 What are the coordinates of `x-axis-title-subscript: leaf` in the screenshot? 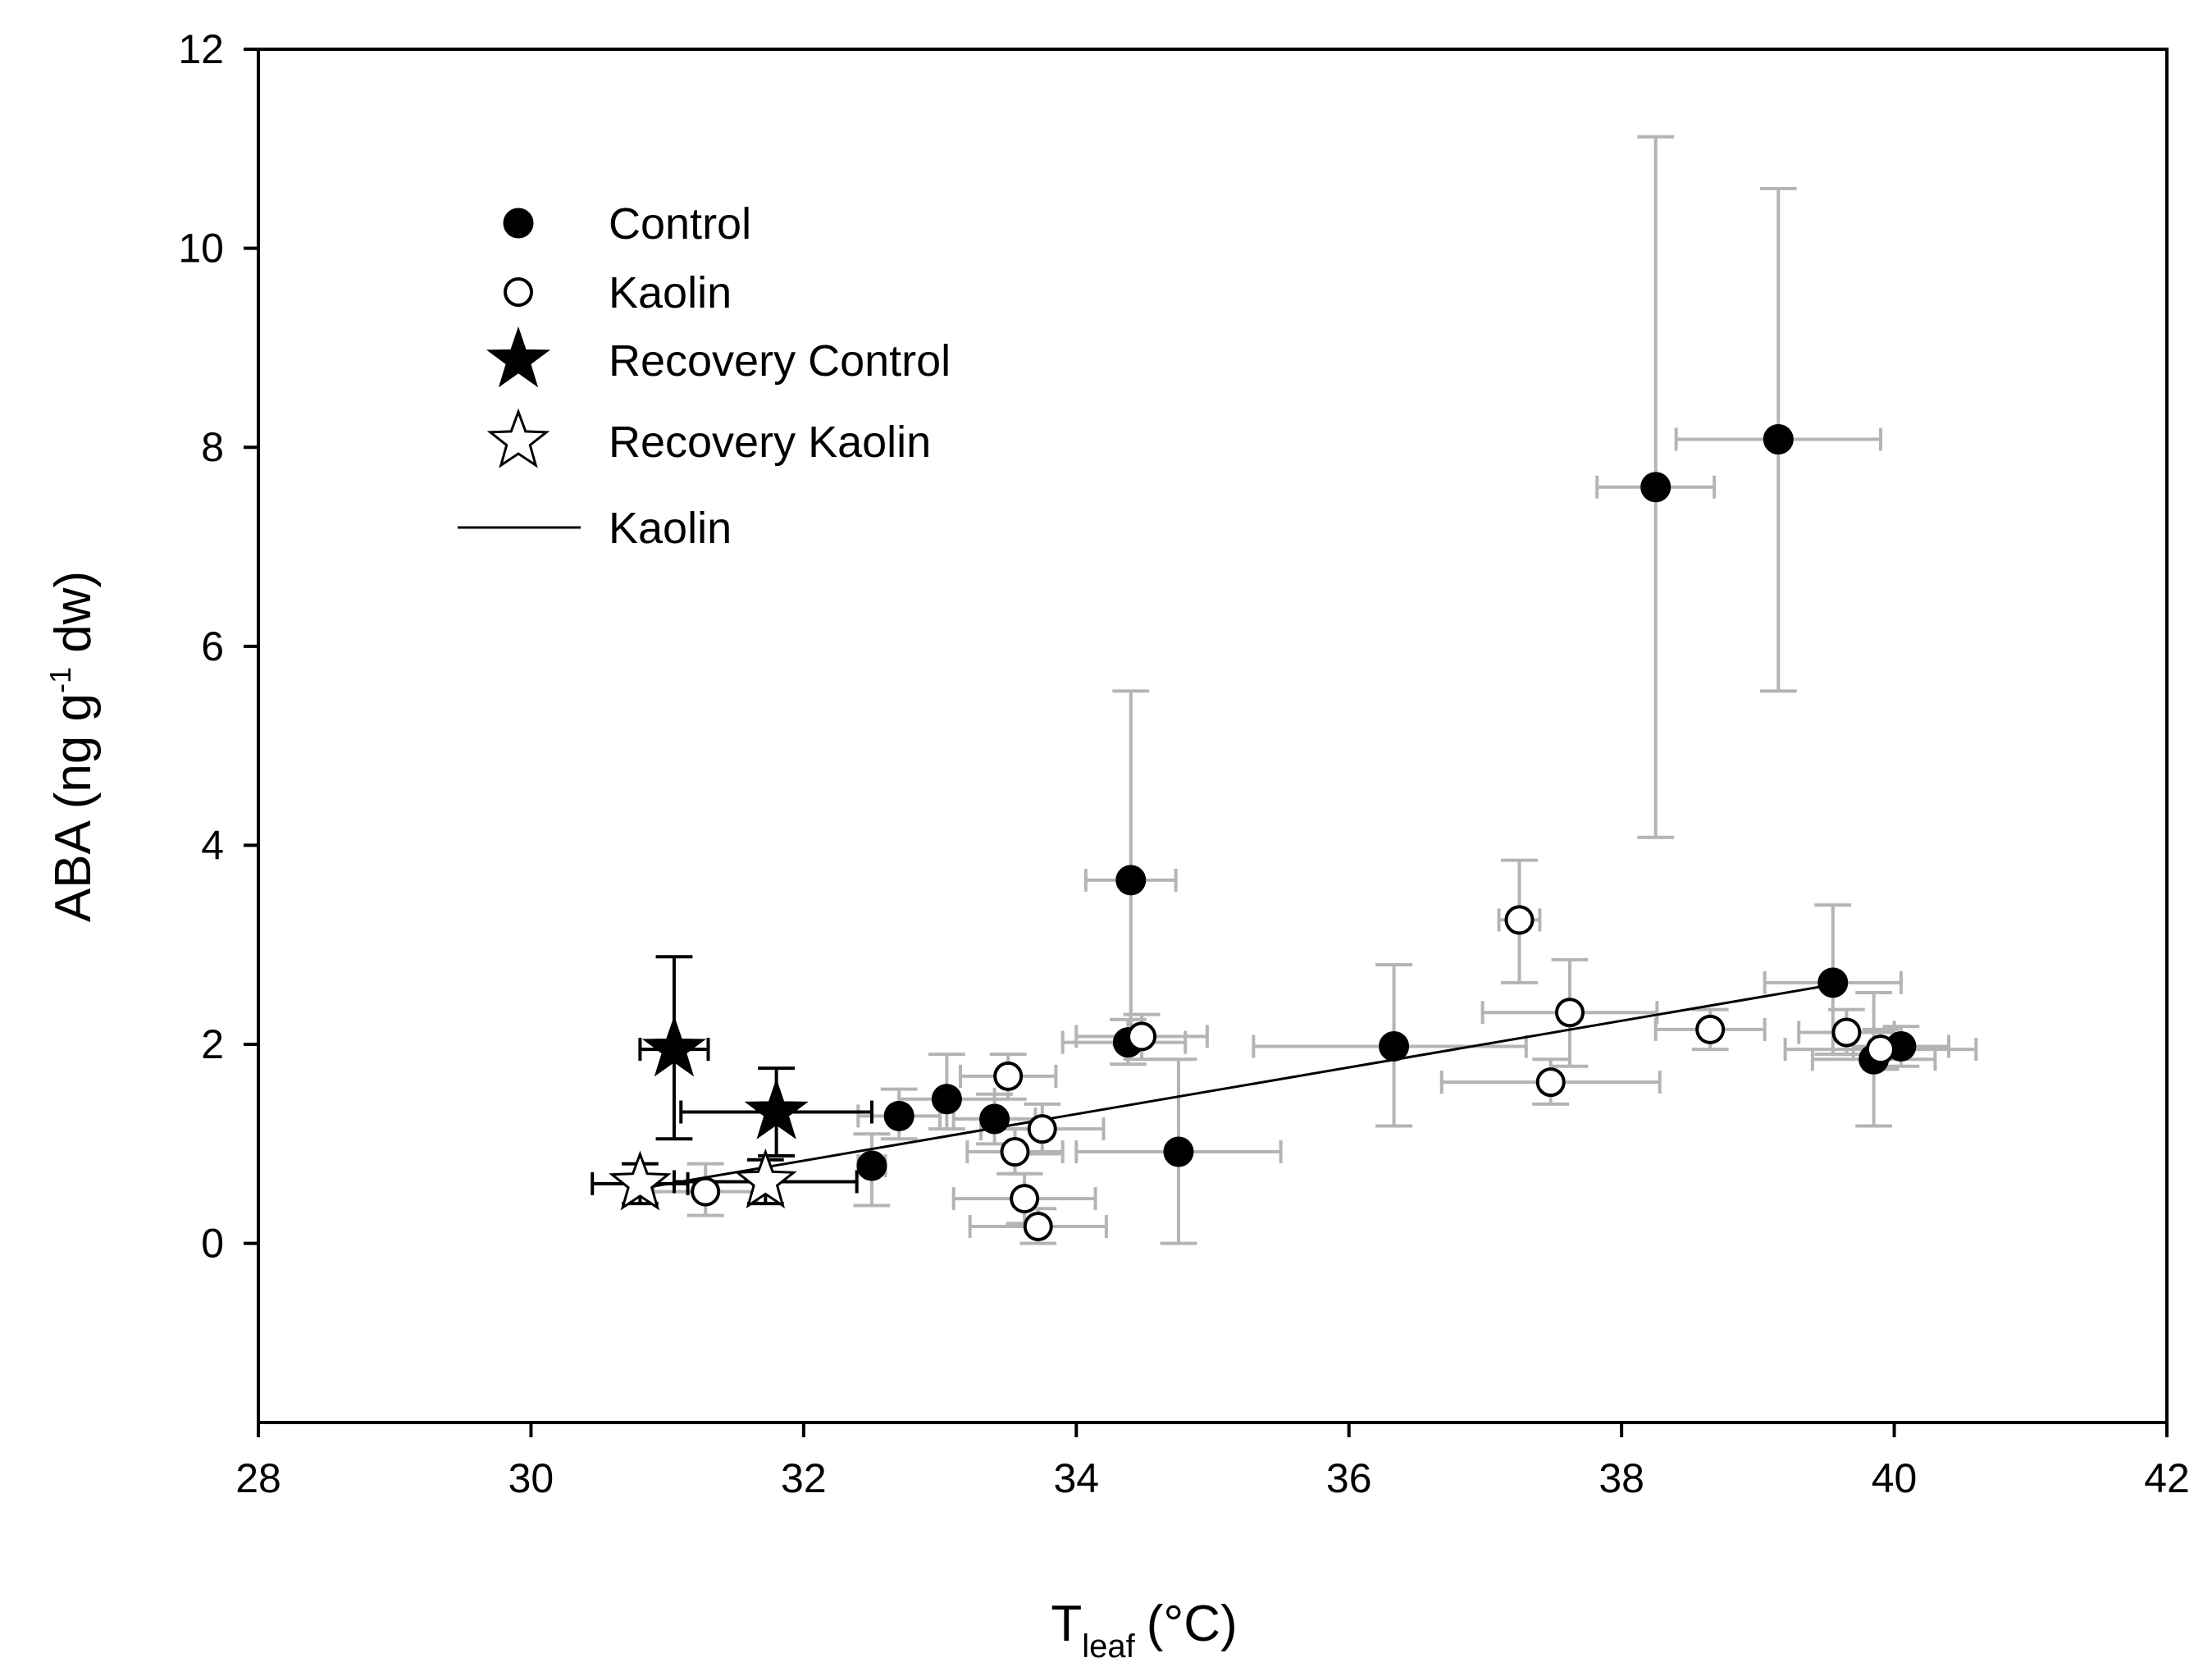 It's located at (1108, 1646).